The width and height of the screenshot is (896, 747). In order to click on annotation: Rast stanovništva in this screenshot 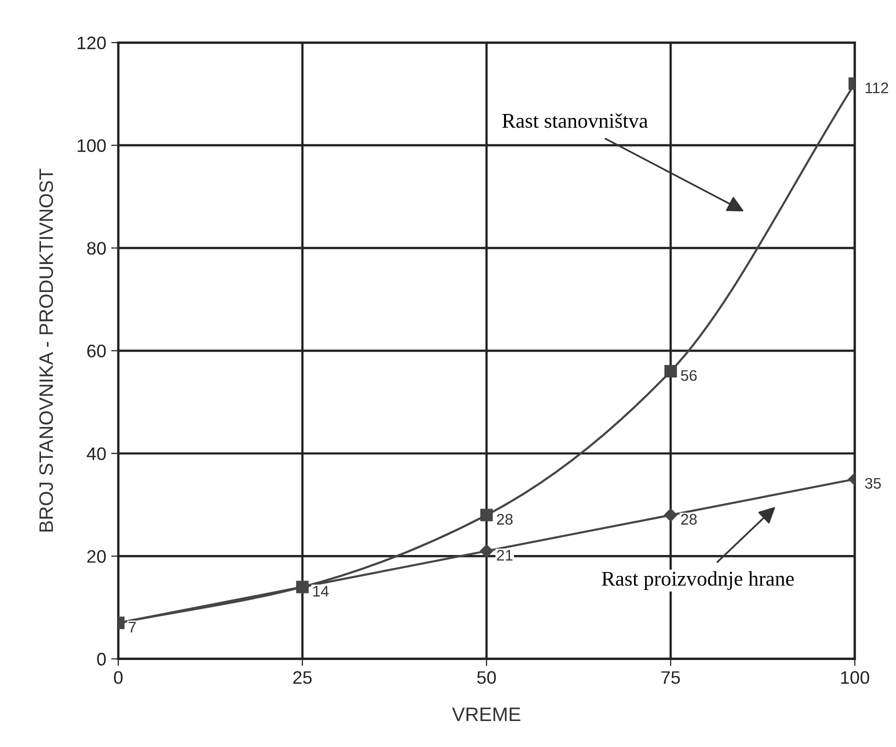, I will do `click(575, 120)`.